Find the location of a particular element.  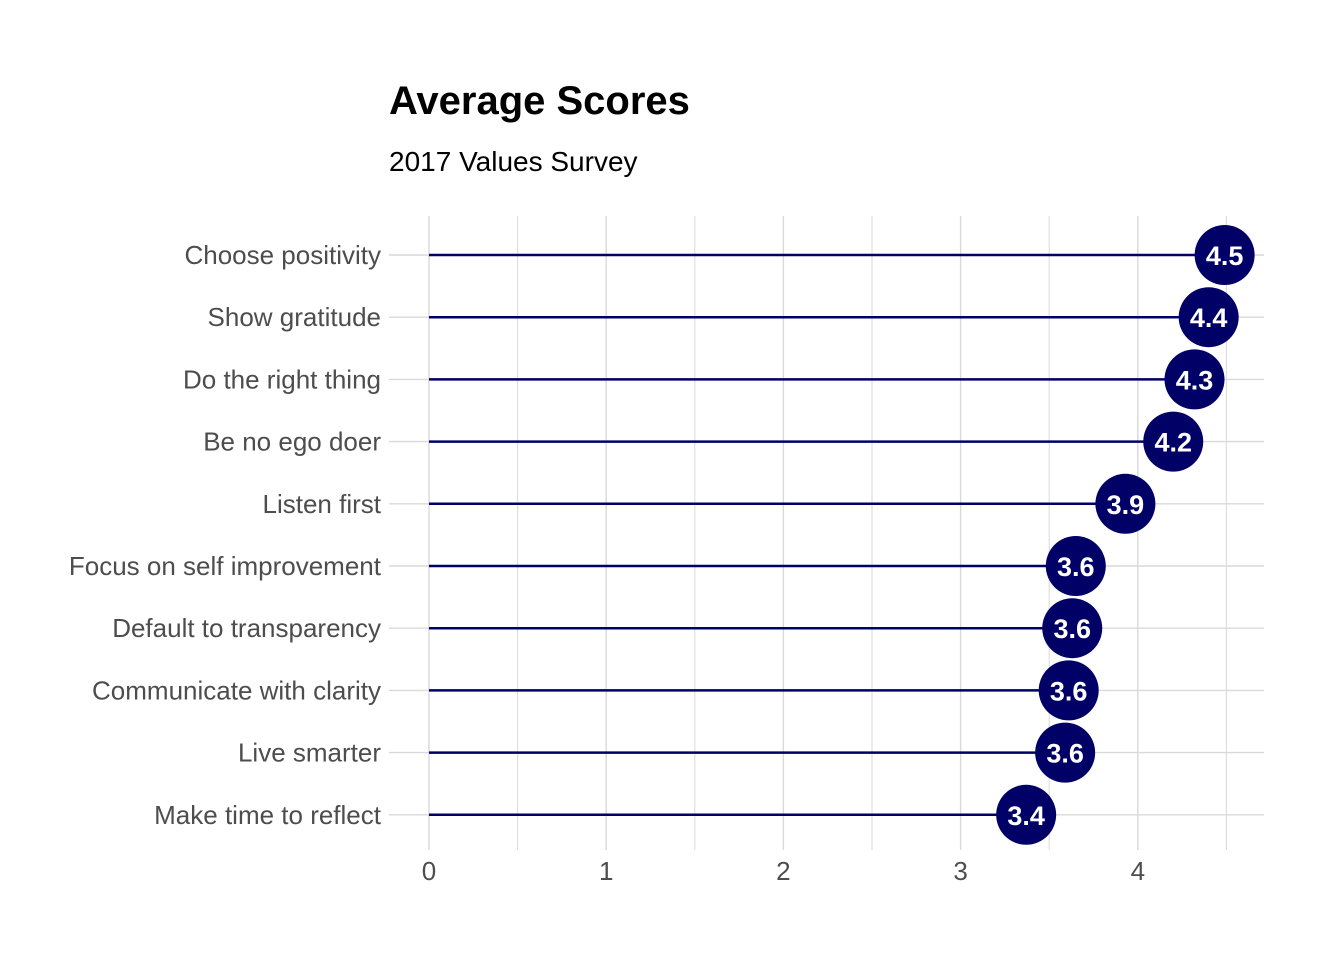

category-label: Choose positivity is located at coordinates (282, 255).